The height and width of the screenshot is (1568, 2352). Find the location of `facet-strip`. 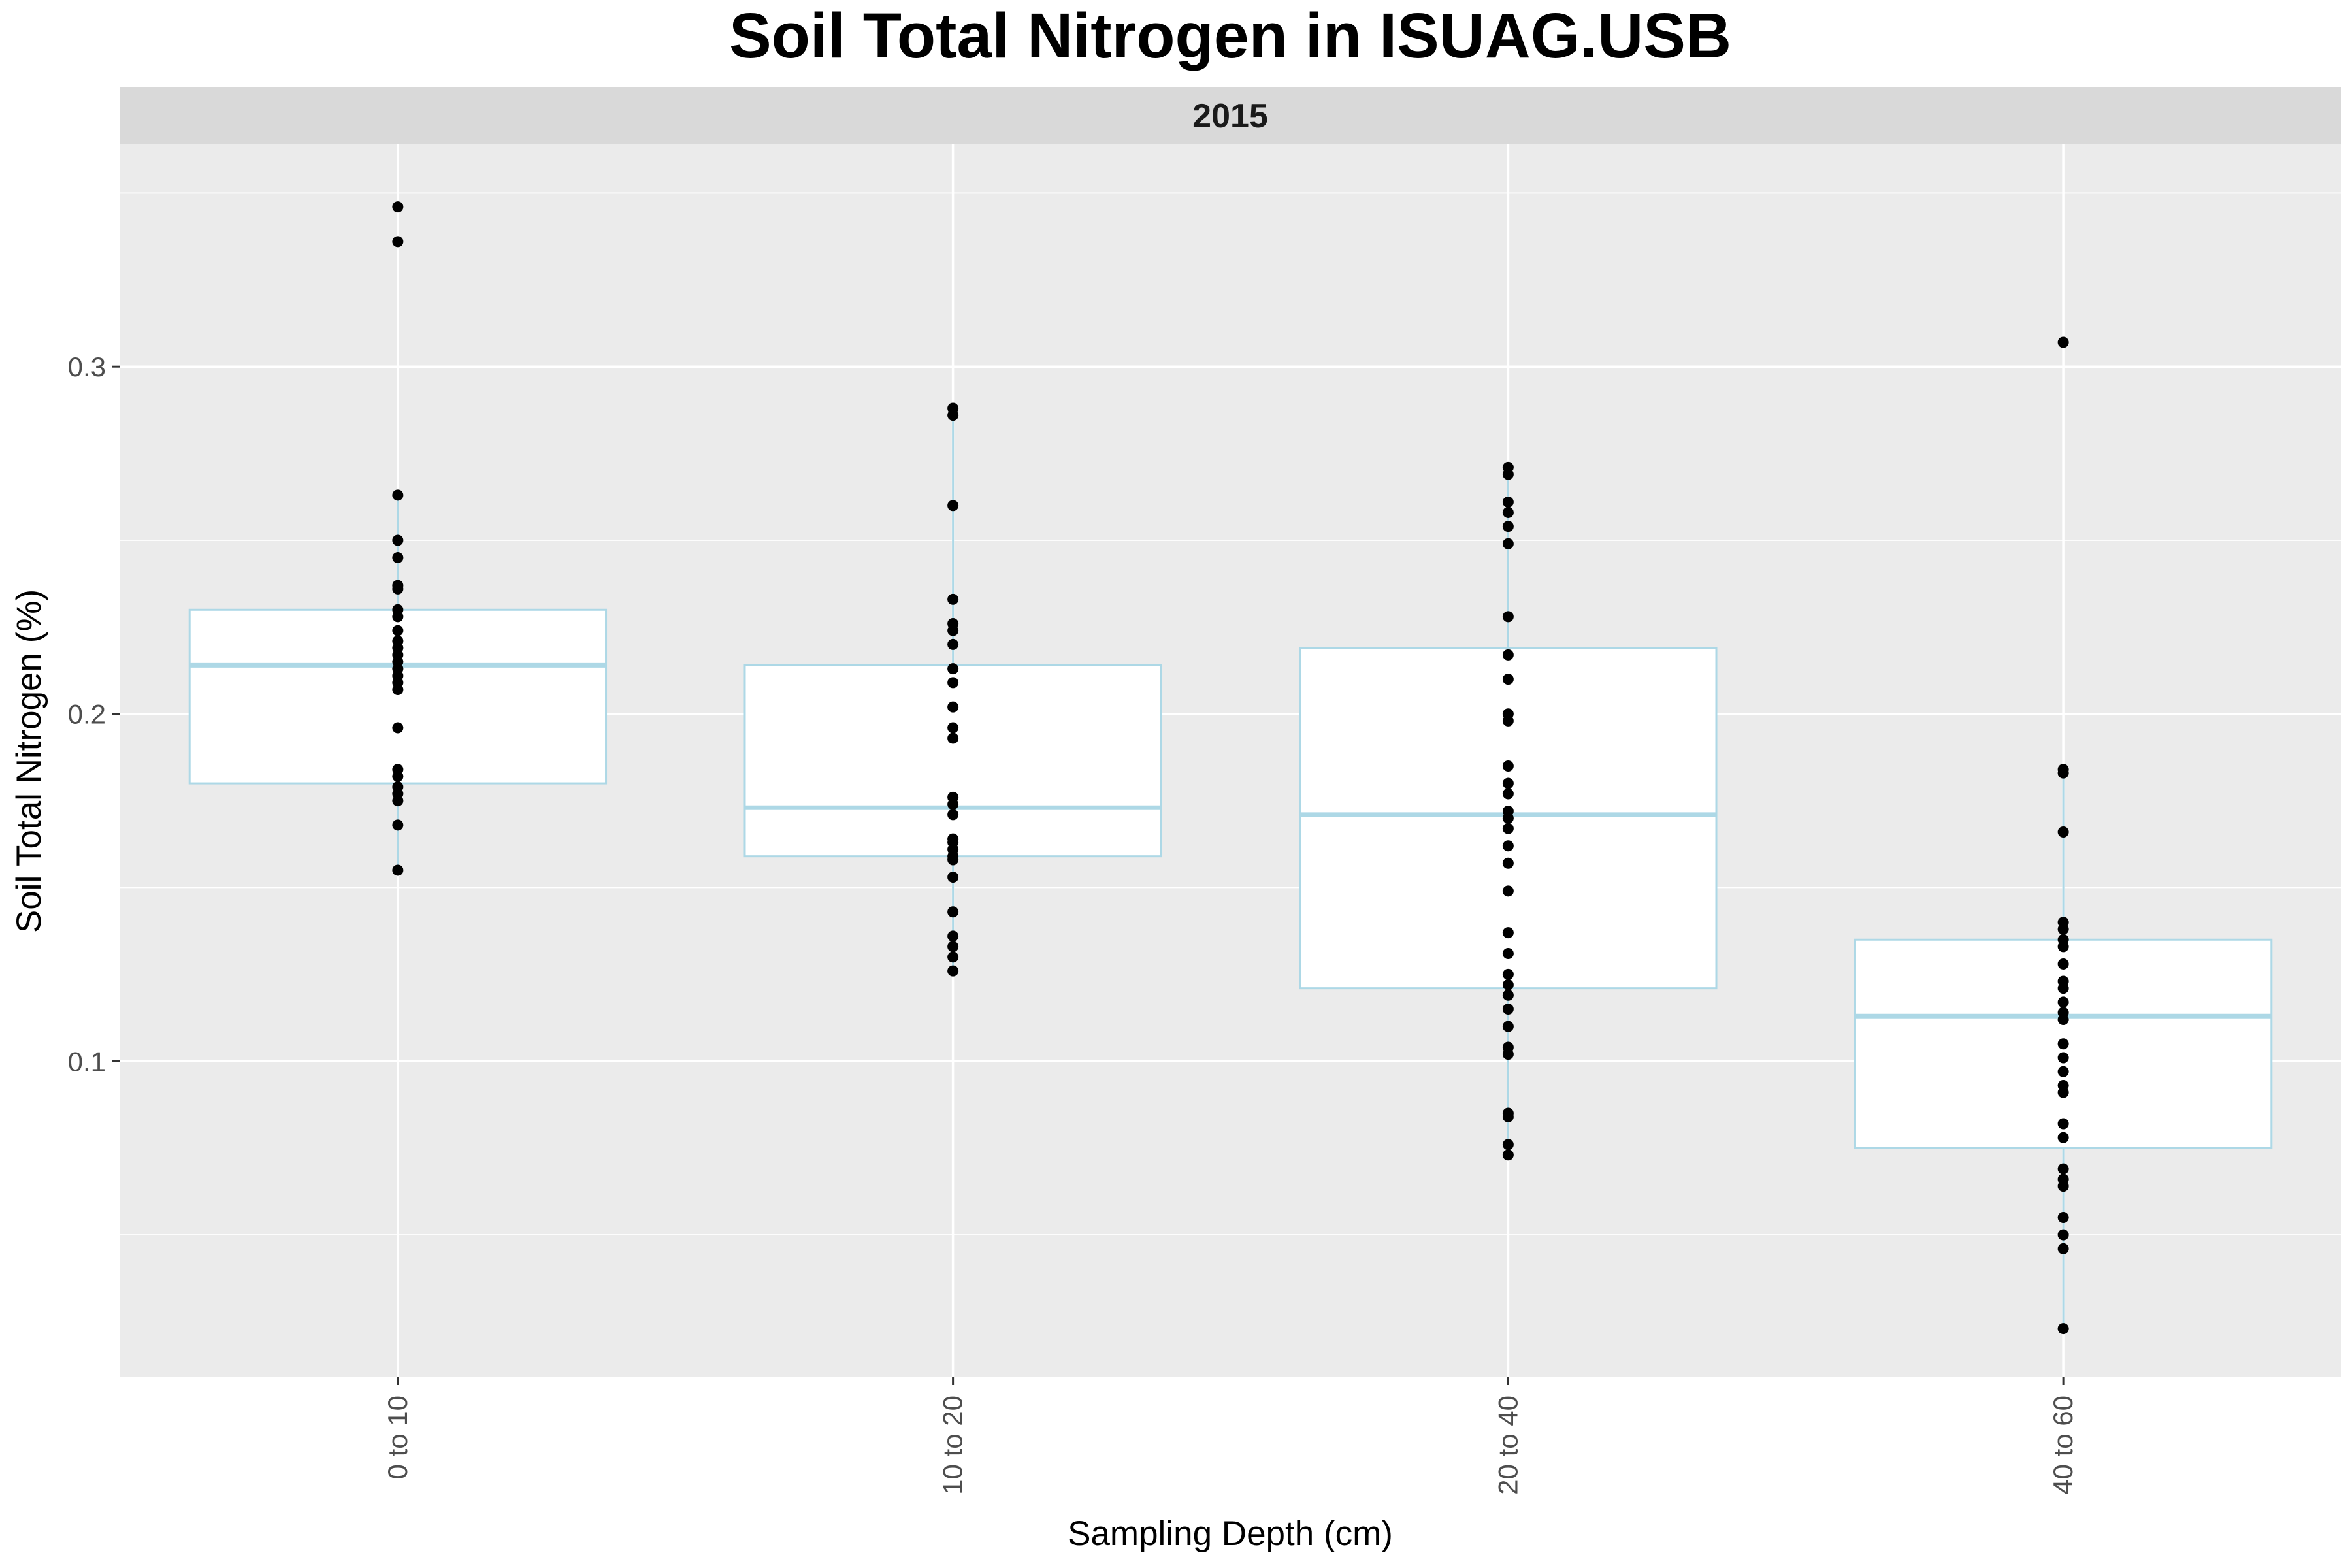

facet-strip is located at coordinates (1230, 115).